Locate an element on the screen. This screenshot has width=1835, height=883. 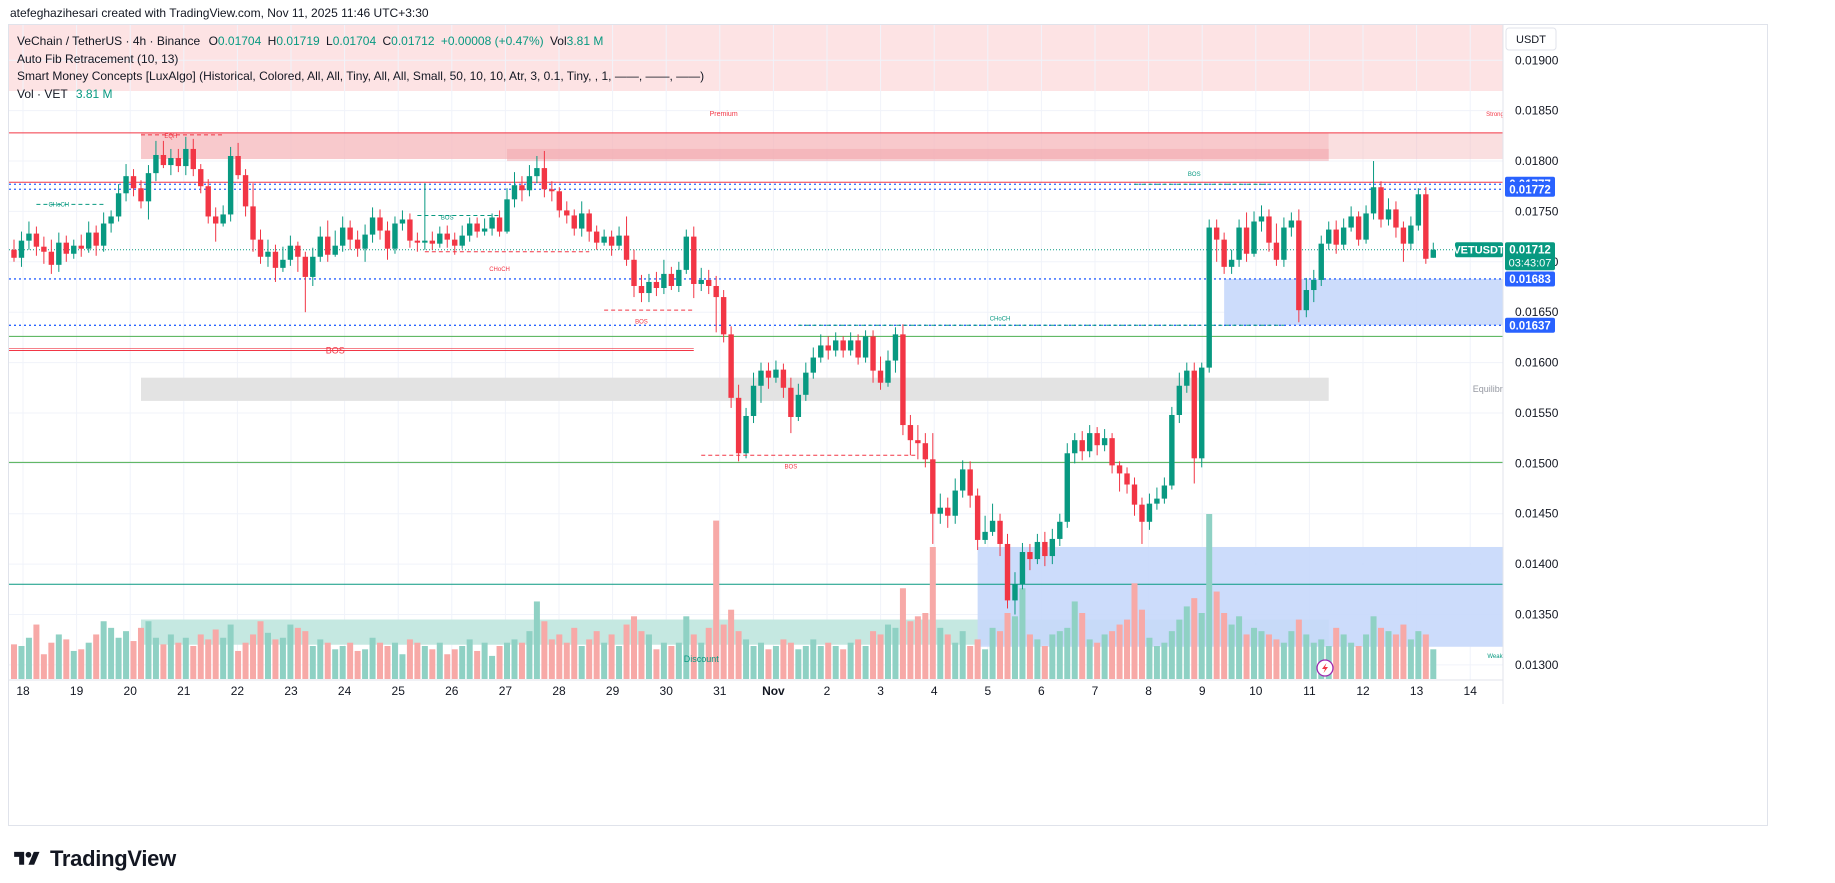
tradingview-brand: TradingView is located at coordinates (113, 858).